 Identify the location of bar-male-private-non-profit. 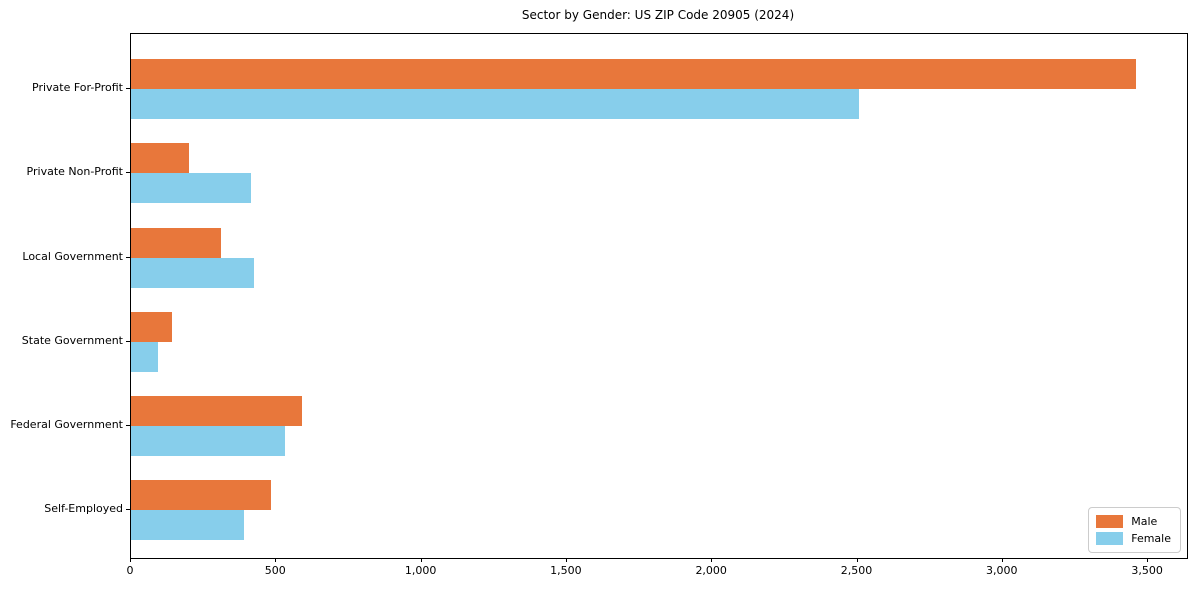
(160, 158).